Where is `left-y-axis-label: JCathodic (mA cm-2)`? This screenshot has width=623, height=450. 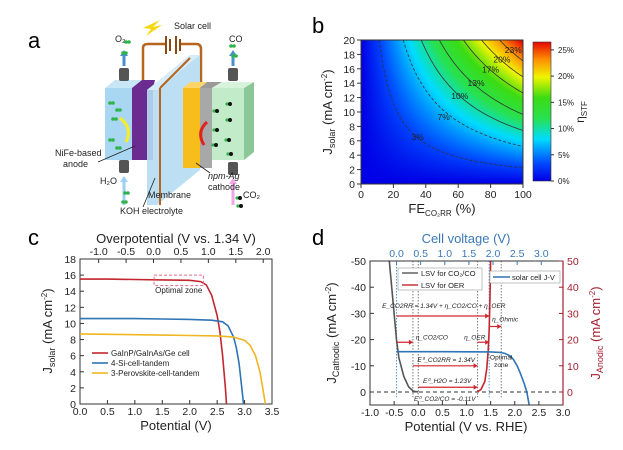
left-y-axis-label: JCathodic (mA cm-2) is located at coordinates (332, 332).